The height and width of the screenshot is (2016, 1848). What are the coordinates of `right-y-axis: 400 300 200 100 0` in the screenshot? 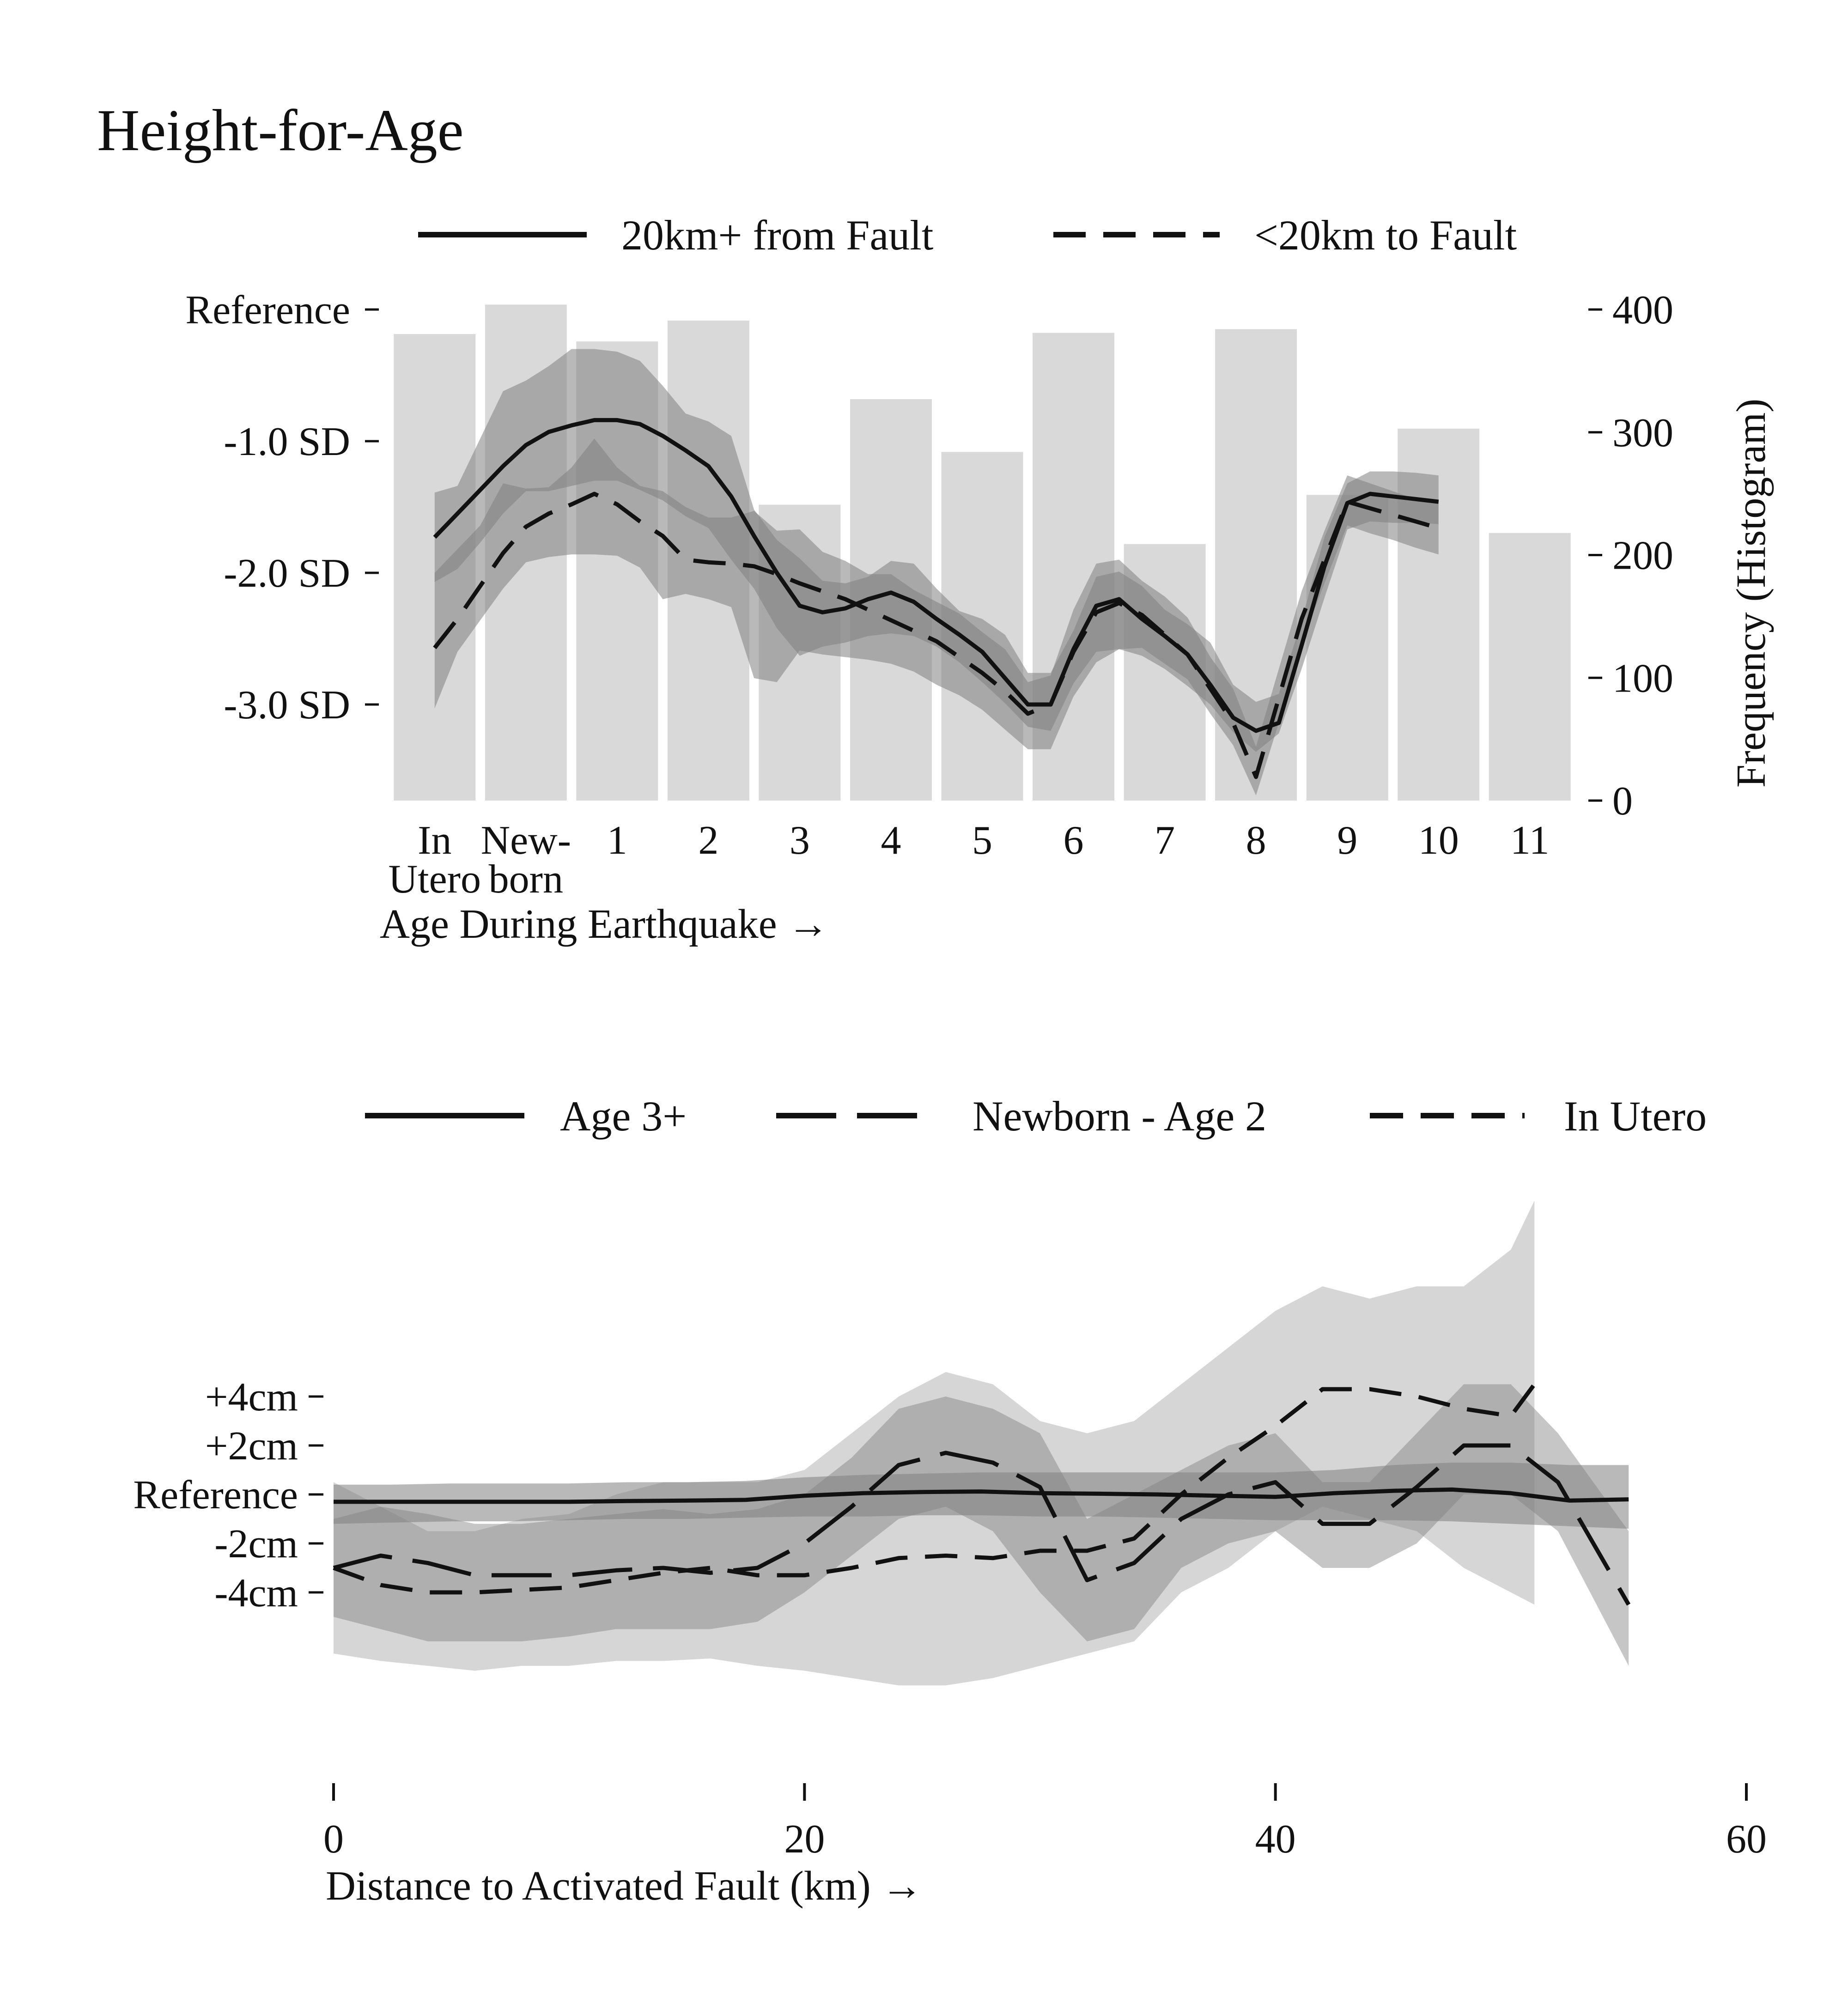 It's located at (1630, 556).